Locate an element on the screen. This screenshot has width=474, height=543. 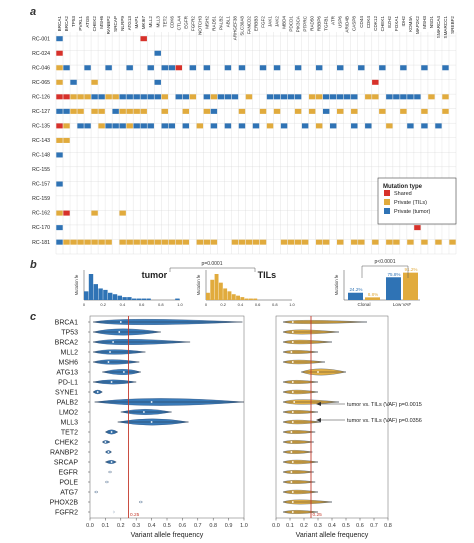
violin-gene-label: MSH6 is located at coordinates (69, 363).